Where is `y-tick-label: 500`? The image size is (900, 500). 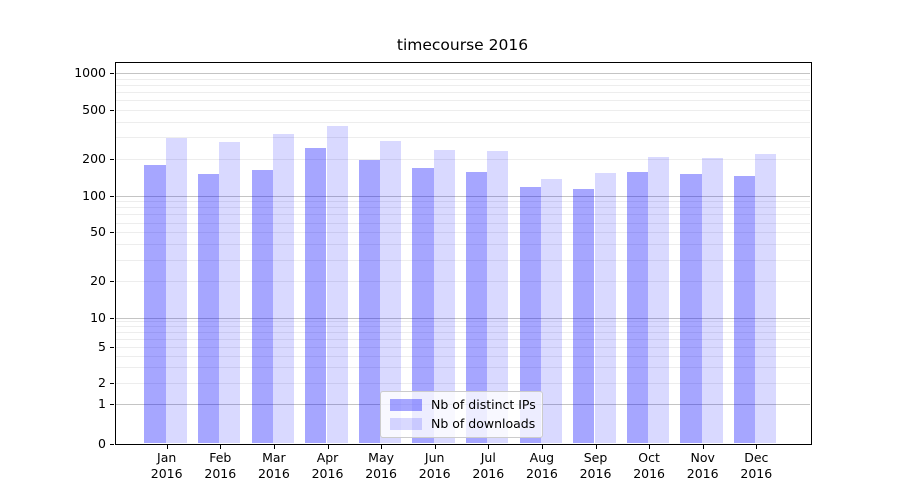
y-tick-label: 500 is located at coordinates (94, 109).